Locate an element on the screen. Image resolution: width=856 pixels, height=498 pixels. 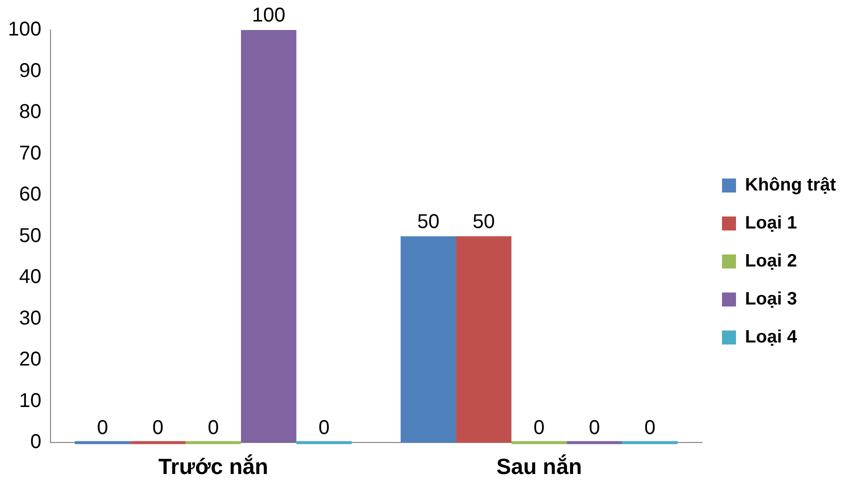
y-tick-label: 60 is located at coordinates (30, 195).